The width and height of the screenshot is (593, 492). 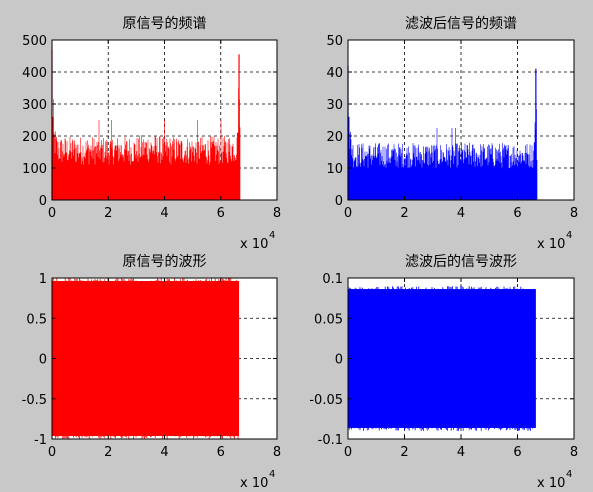 What do you see at coordinates (34, 169) in the screenshot?
I see `y-tick-label: 100` at bounding box center [34, 169].